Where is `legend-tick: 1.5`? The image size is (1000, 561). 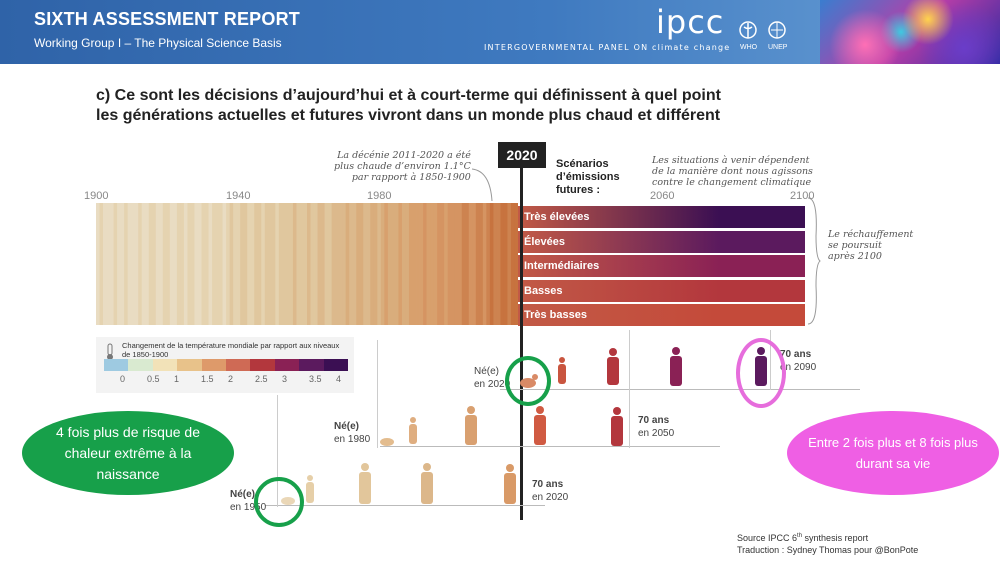
legend-tick: 1.5 is located at coordinates (207, 379).